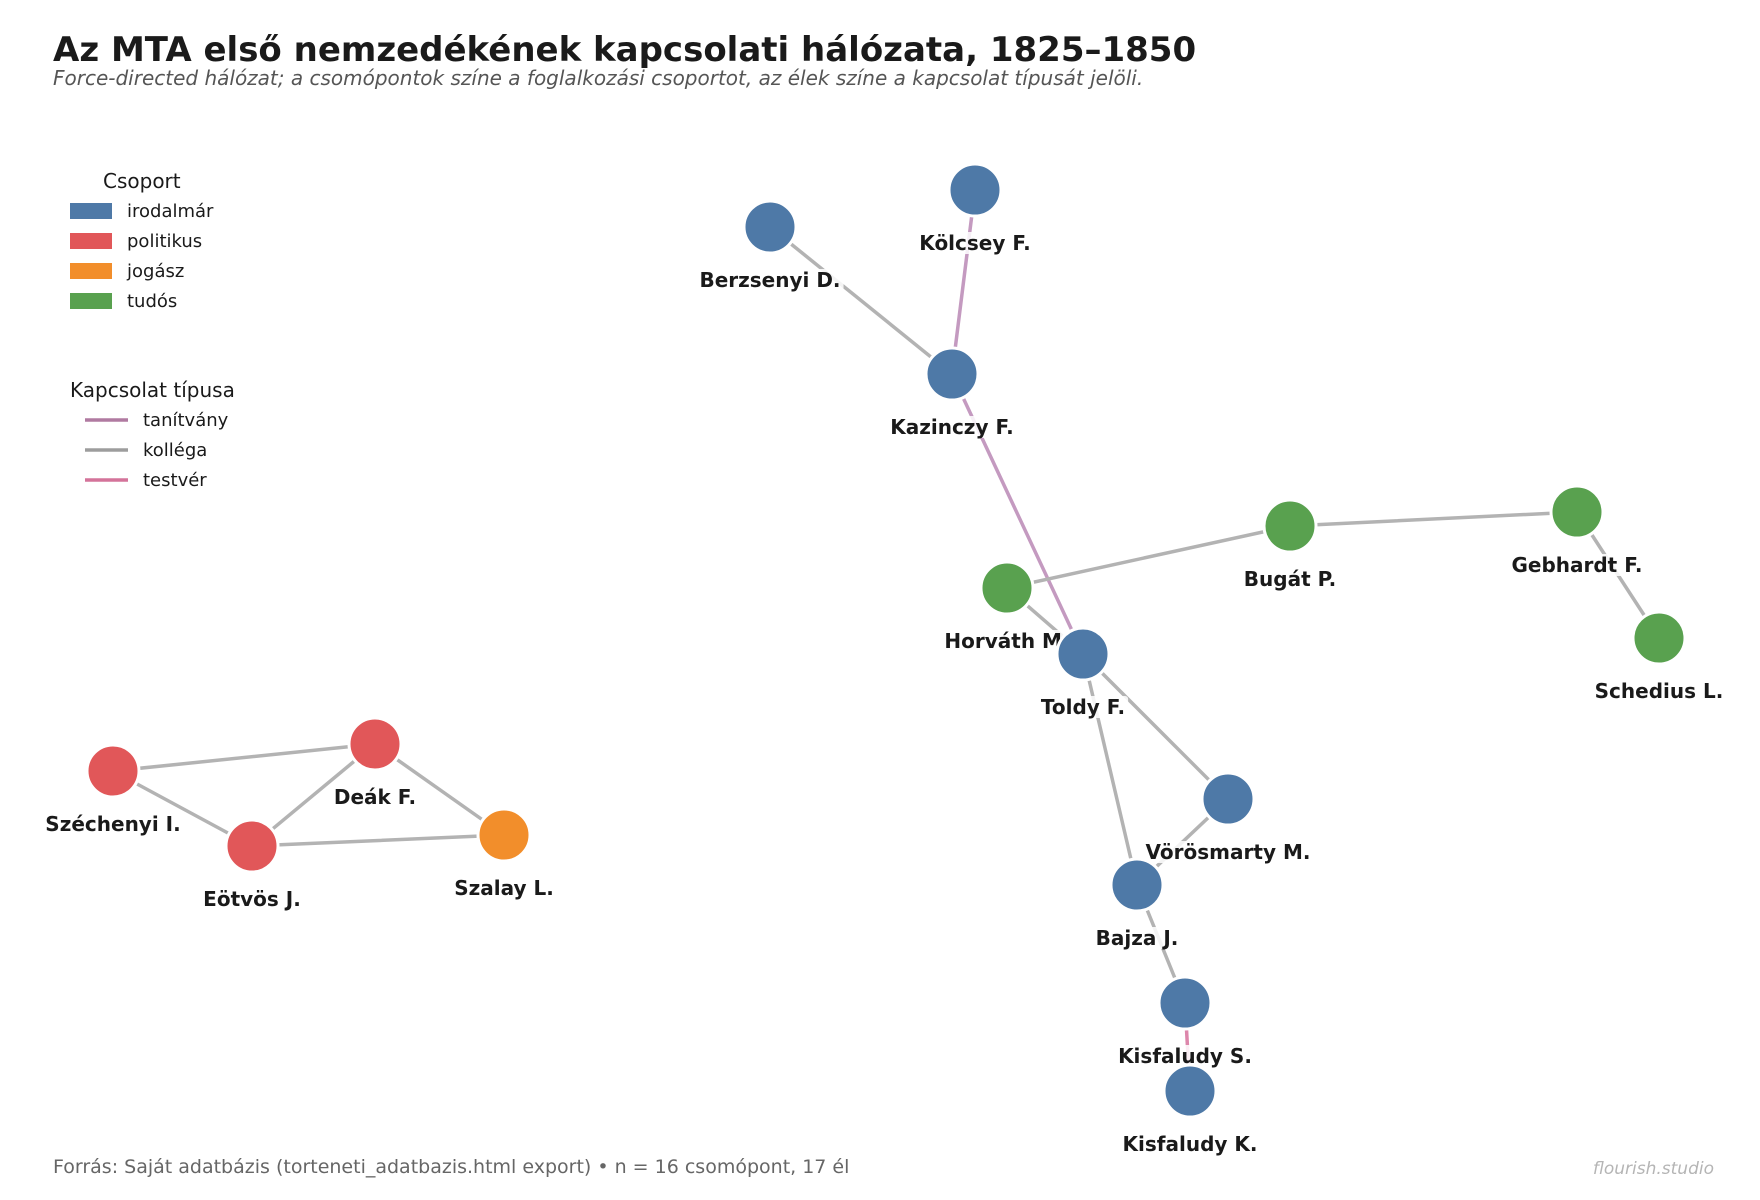 The height and width of the screenshot is (1200, 1760). What do you see at coordinates (1433, 519) in the screenshot?
I see `edge-bugat-gebhardt` at bounding box center [1433, 519].